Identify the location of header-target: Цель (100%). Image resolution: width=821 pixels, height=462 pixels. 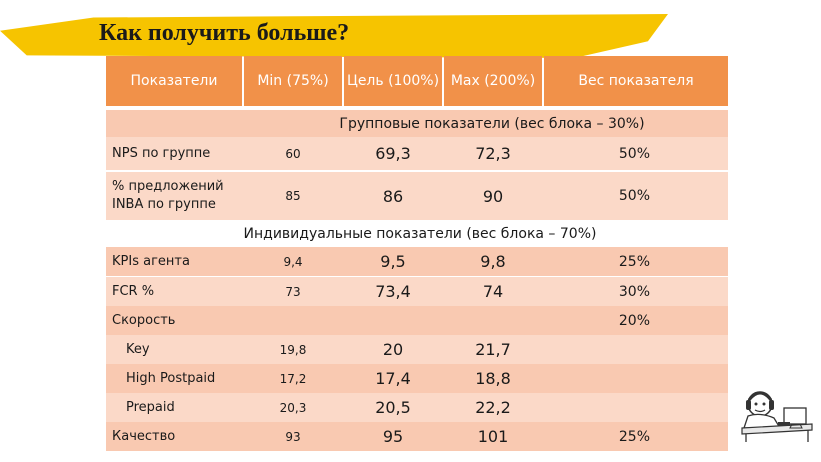
(393, 81).